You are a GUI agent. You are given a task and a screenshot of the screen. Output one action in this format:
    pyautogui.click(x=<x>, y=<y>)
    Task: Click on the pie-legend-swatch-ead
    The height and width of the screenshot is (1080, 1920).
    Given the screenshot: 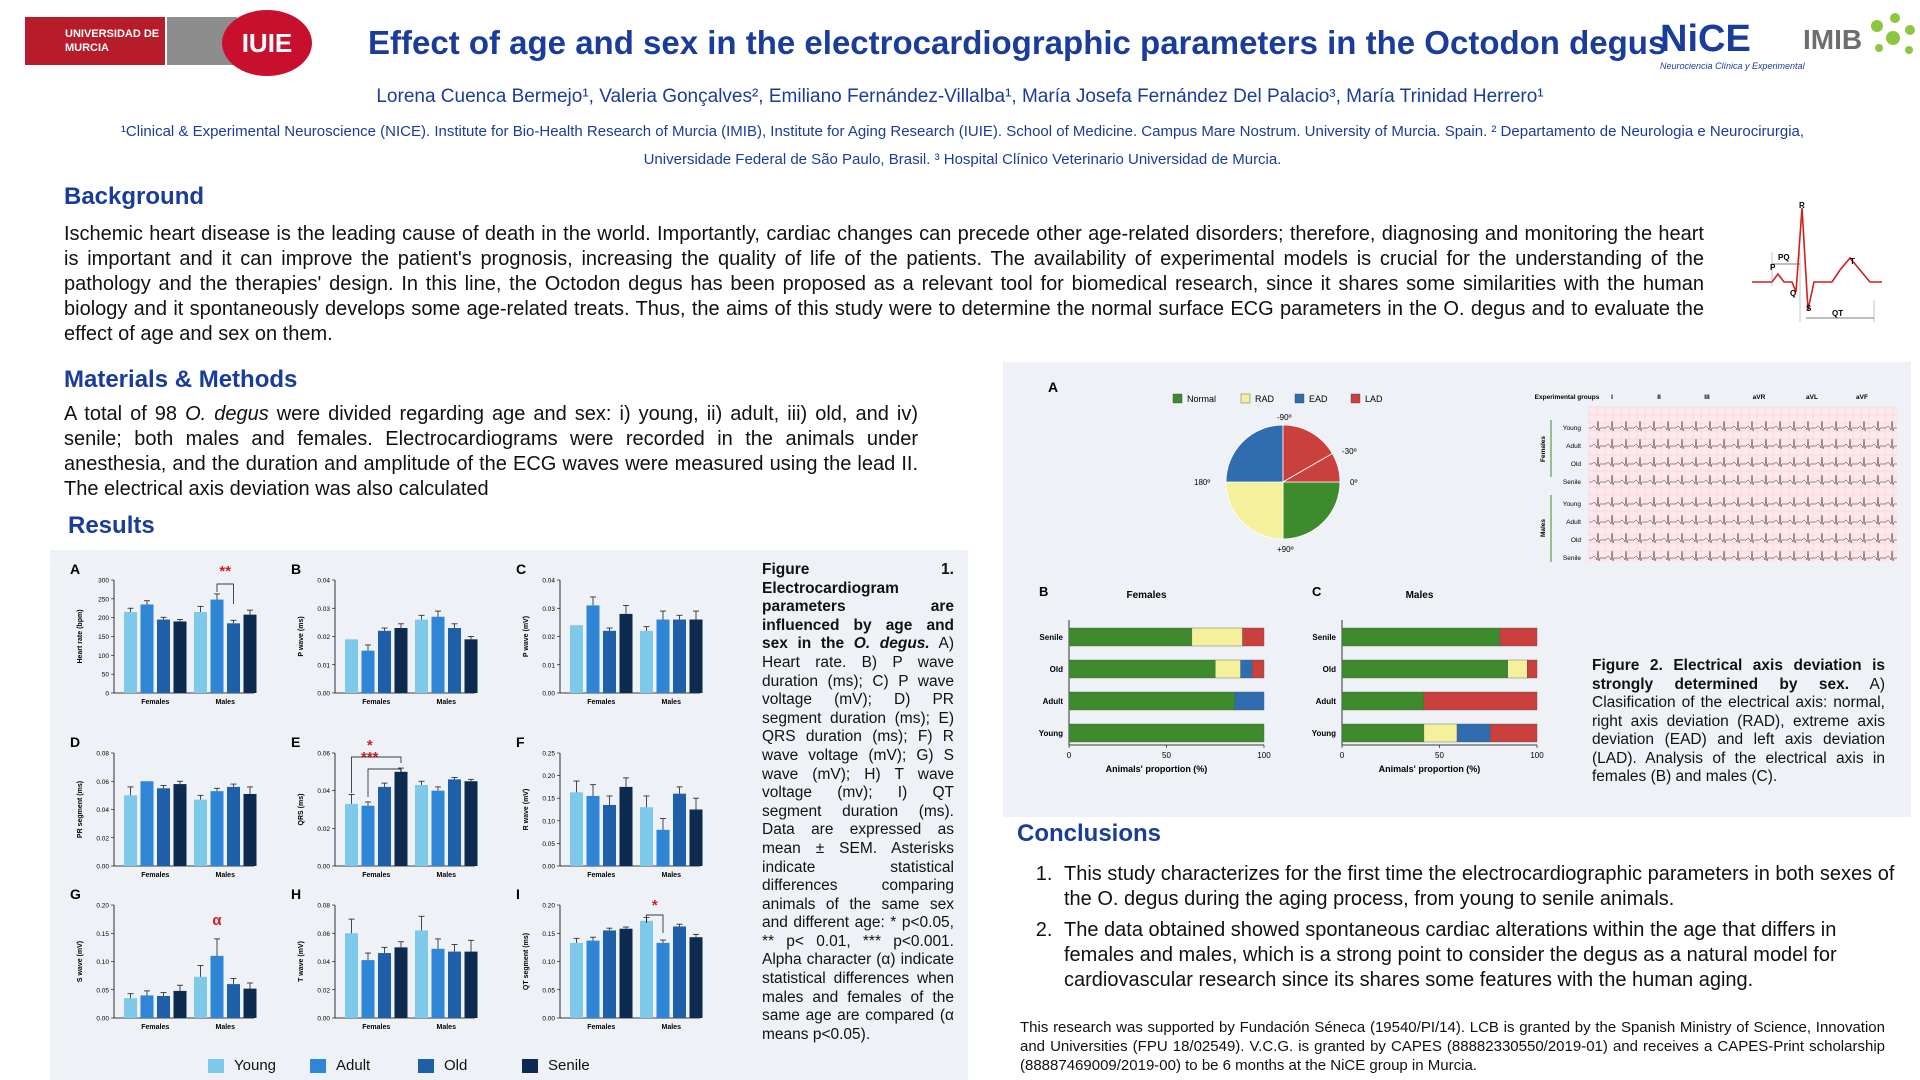 What is the action you would take?
    pyautogui.click(x=1299, y=398)
    